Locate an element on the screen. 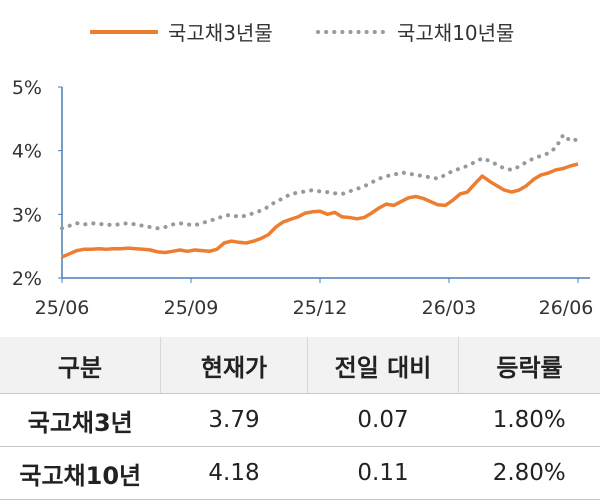 This screenshot has height=504, width=600. col-header-rate: 등락률 is located at coordinates (529, 365).